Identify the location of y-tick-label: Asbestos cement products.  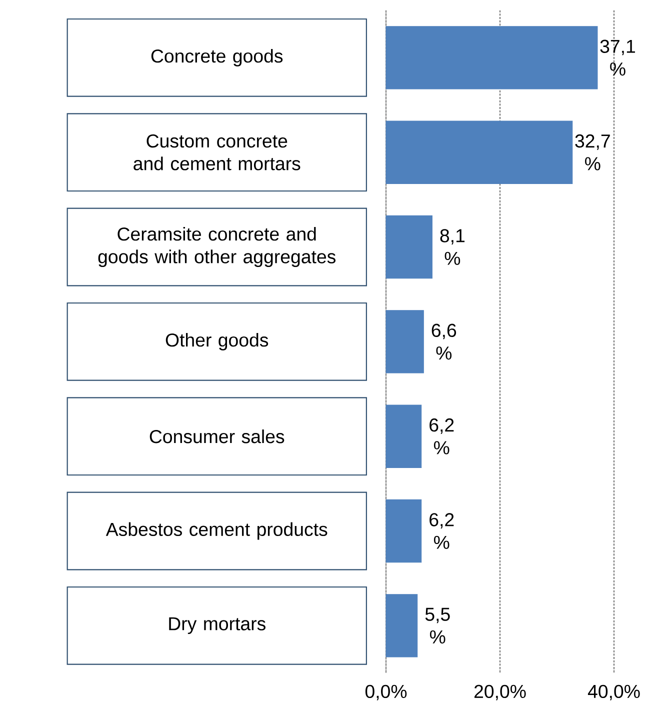
(217, 531).